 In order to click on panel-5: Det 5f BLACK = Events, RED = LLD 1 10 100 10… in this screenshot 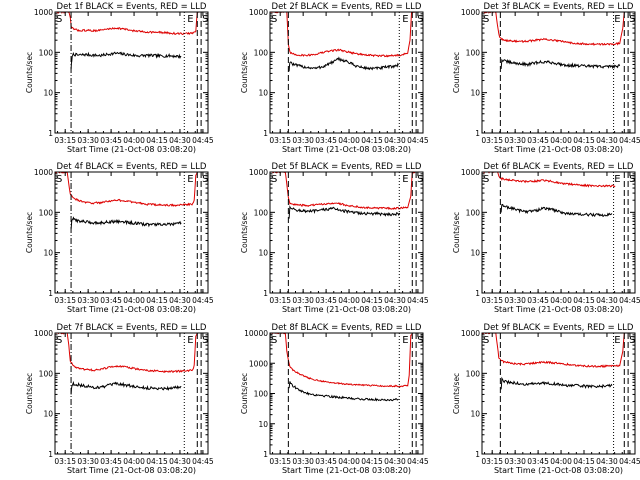, I will do `click(334, 238)`.